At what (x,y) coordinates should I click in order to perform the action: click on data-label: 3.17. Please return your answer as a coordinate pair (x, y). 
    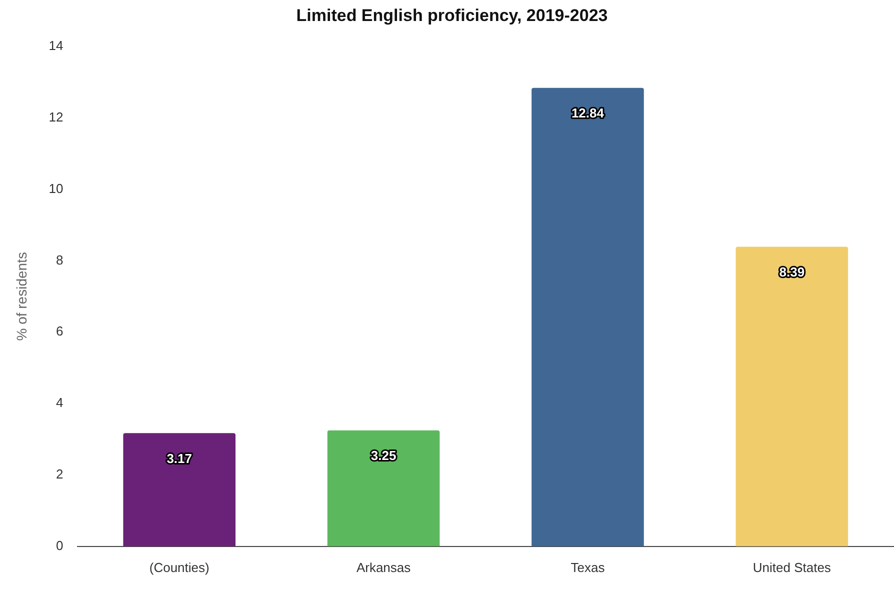
    Looking at the image, I should click on (179, 458).